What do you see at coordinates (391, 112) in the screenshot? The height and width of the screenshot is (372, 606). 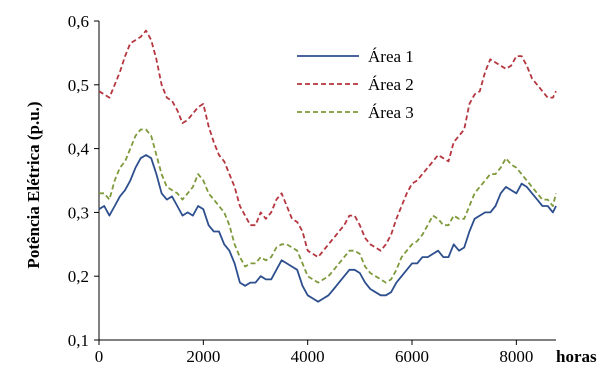 I see `legend-label-area-3: Área 3` at bounding box center [391, 112].